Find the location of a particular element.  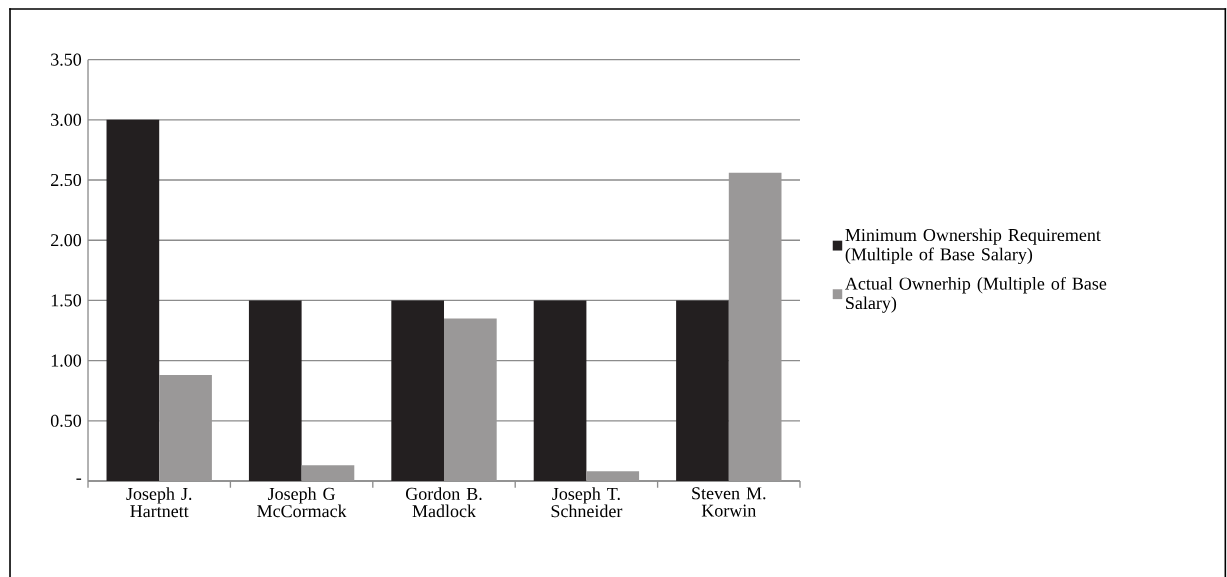

y-tick-label: 2.50 is located at coordinates (66, 180).